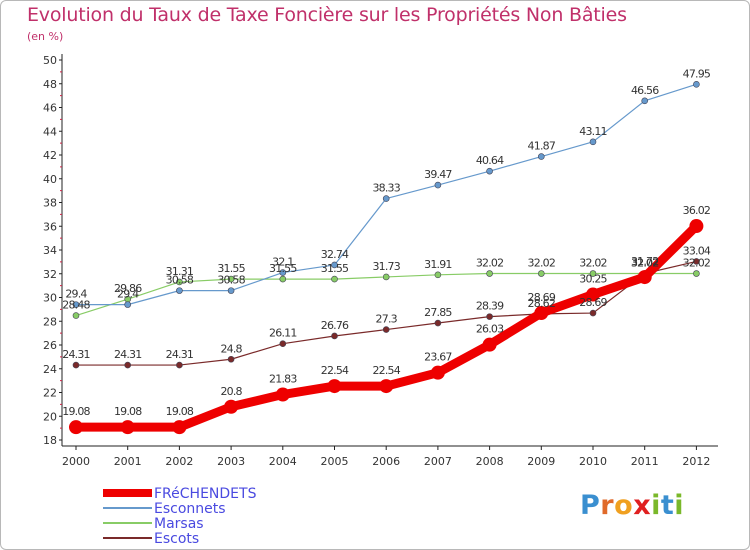 Image resolution: width=750 pixels, height=550 pixels. Describe the element at coordinates (128, 294) in the screenshot. I see `data-label: 29.4` at that location.